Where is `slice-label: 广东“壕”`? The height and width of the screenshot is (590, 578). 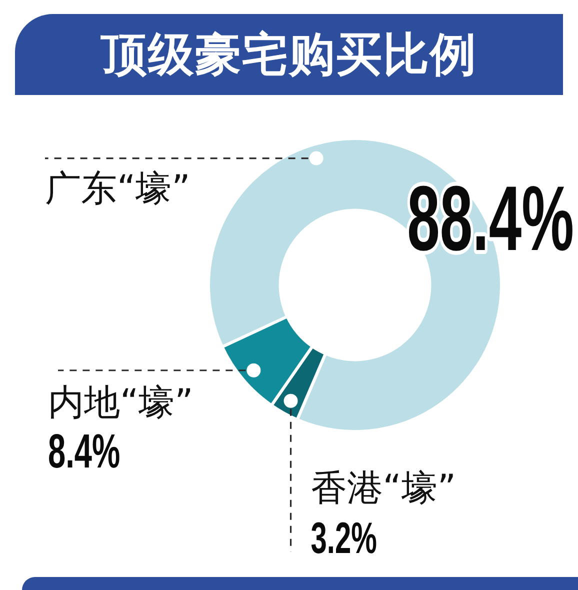 slice-label: 广东“壕” is located at coordinates (117, 189).